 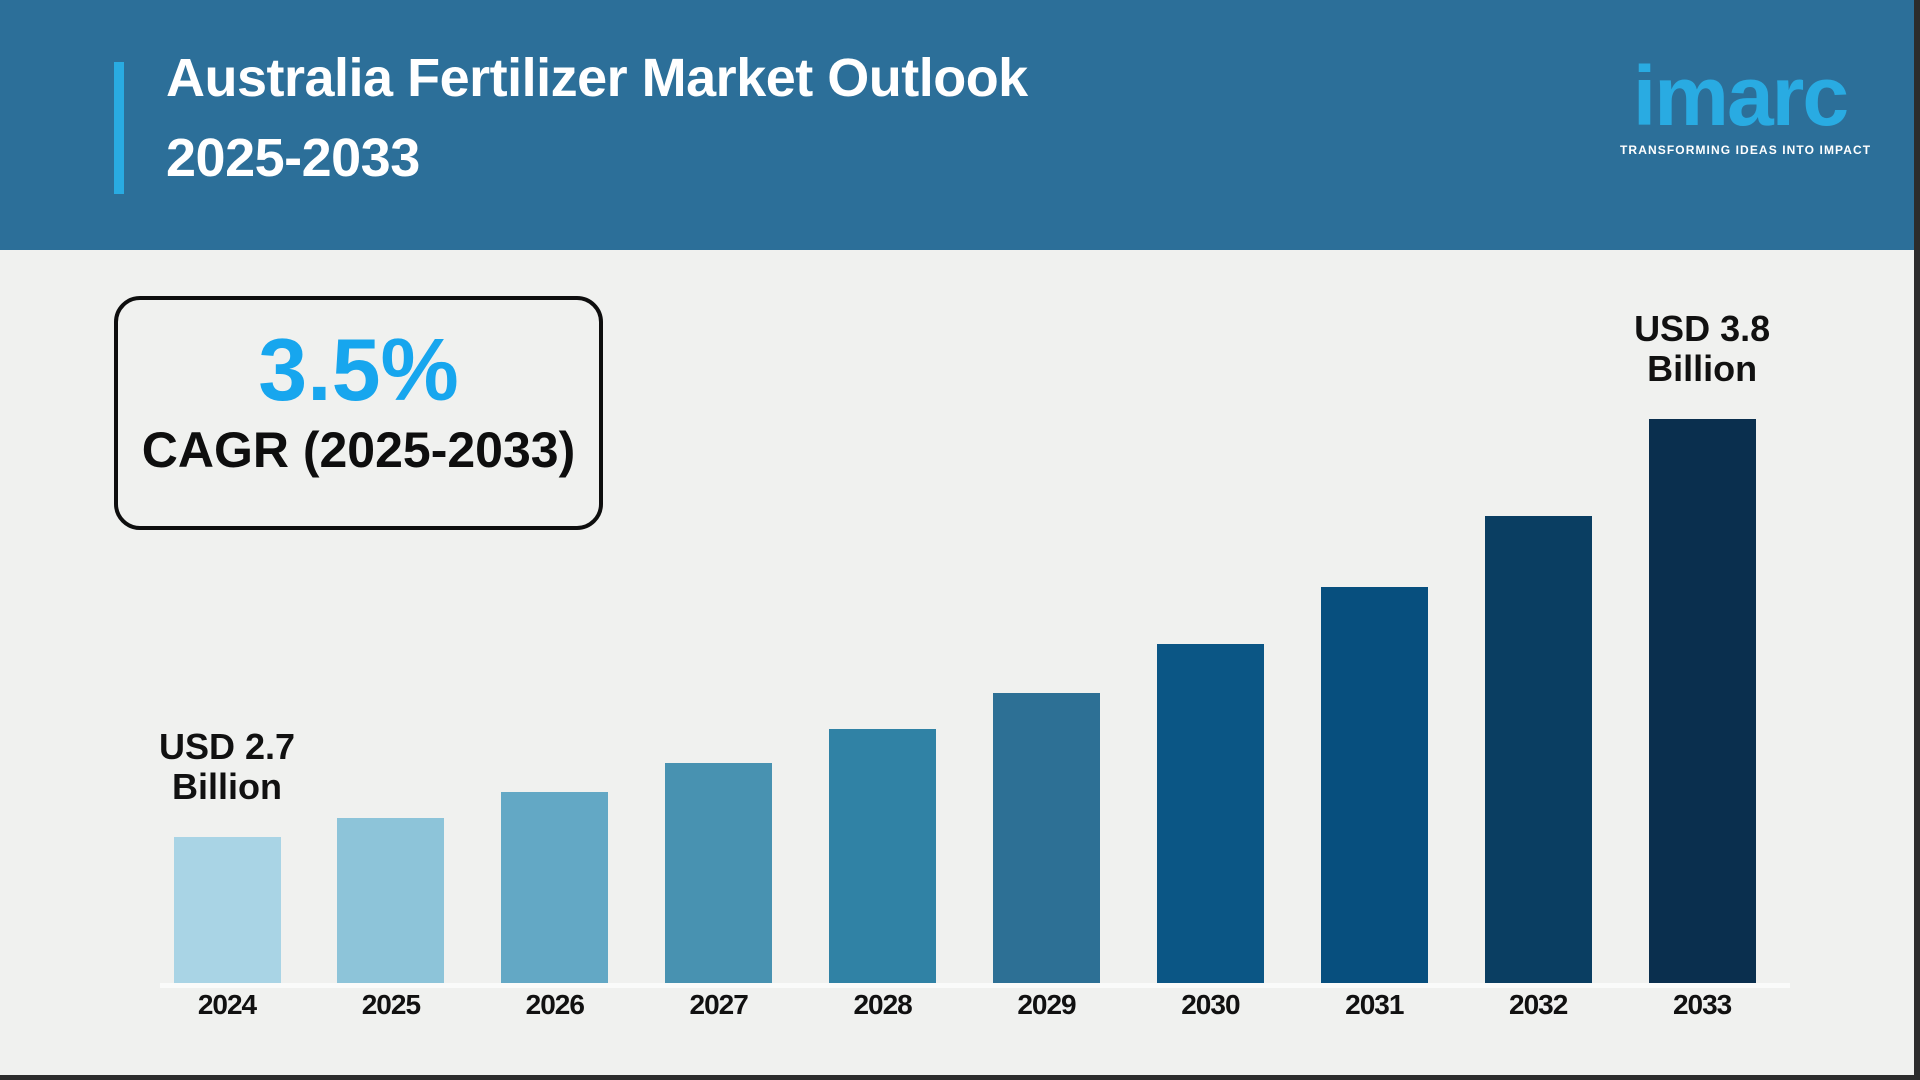 I want to click on bar-2031, so click(x=1374, y=785).